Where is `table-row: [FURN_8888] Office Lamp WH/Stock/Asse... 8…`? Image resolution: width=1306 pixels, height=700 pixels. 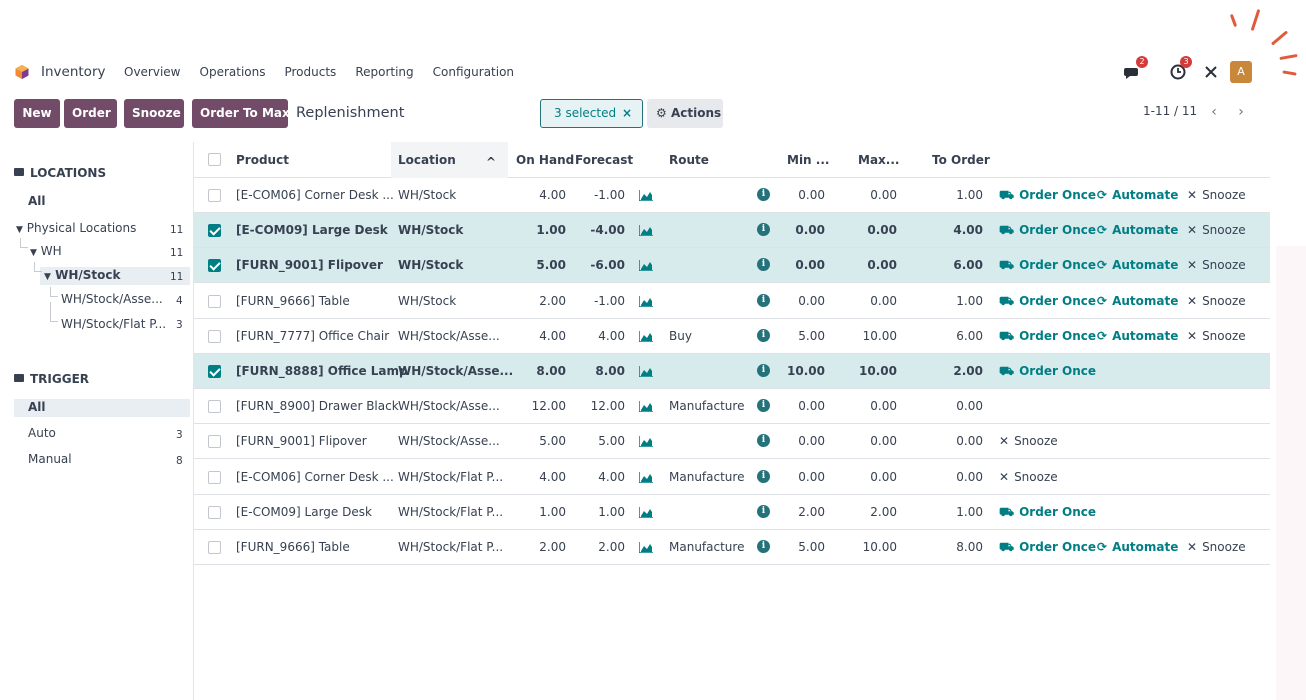 table-row: [FURN_8888] Office Lamp WH/Stock/Asse... 8… is located at coordinates (732, 371).